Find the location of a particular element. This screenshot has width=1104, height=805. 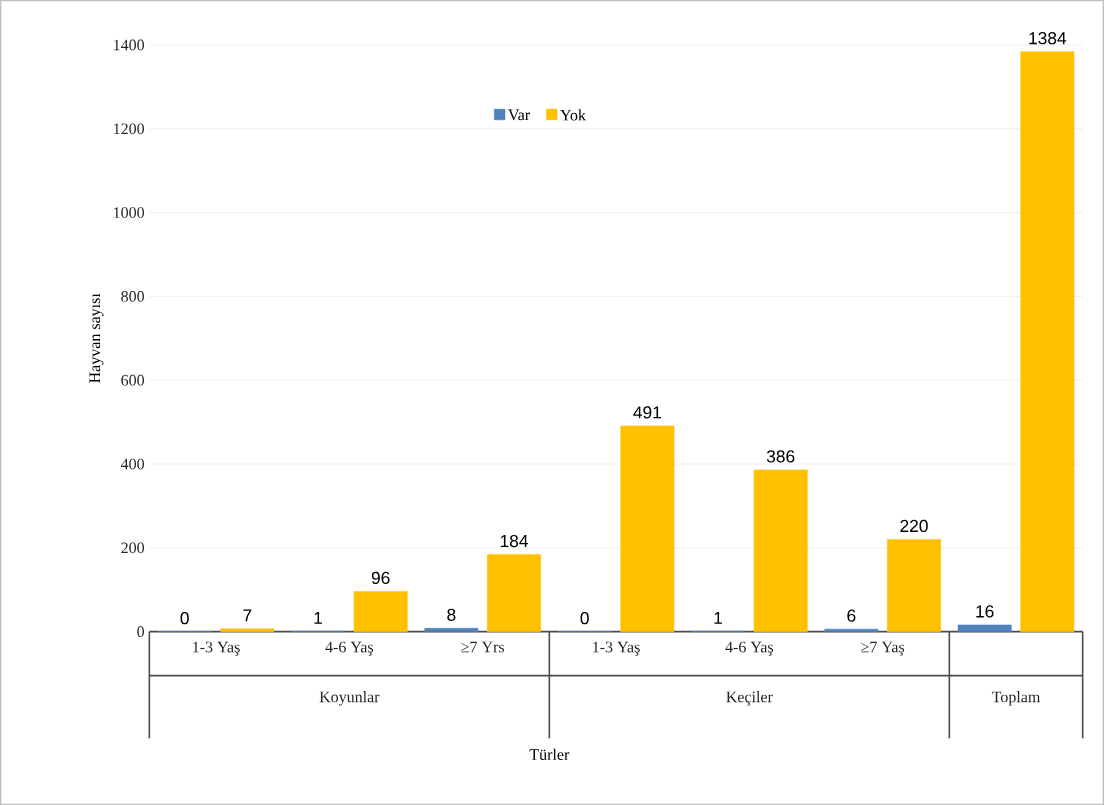

data-label: 1384 is located at coordinates (1048, 38).